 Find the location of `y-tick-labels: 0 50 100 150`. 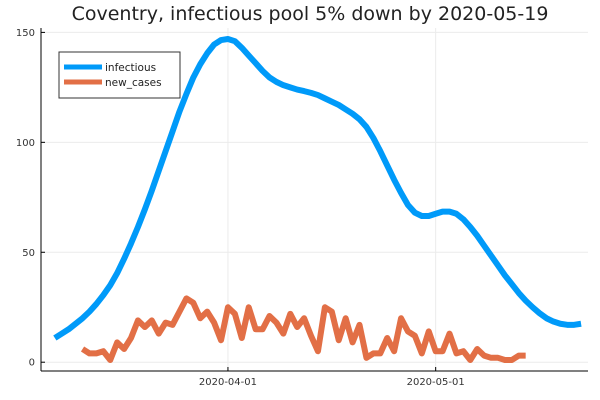

y-tick-labels: 0 50 100 150 is located at coordinates (30, 198).